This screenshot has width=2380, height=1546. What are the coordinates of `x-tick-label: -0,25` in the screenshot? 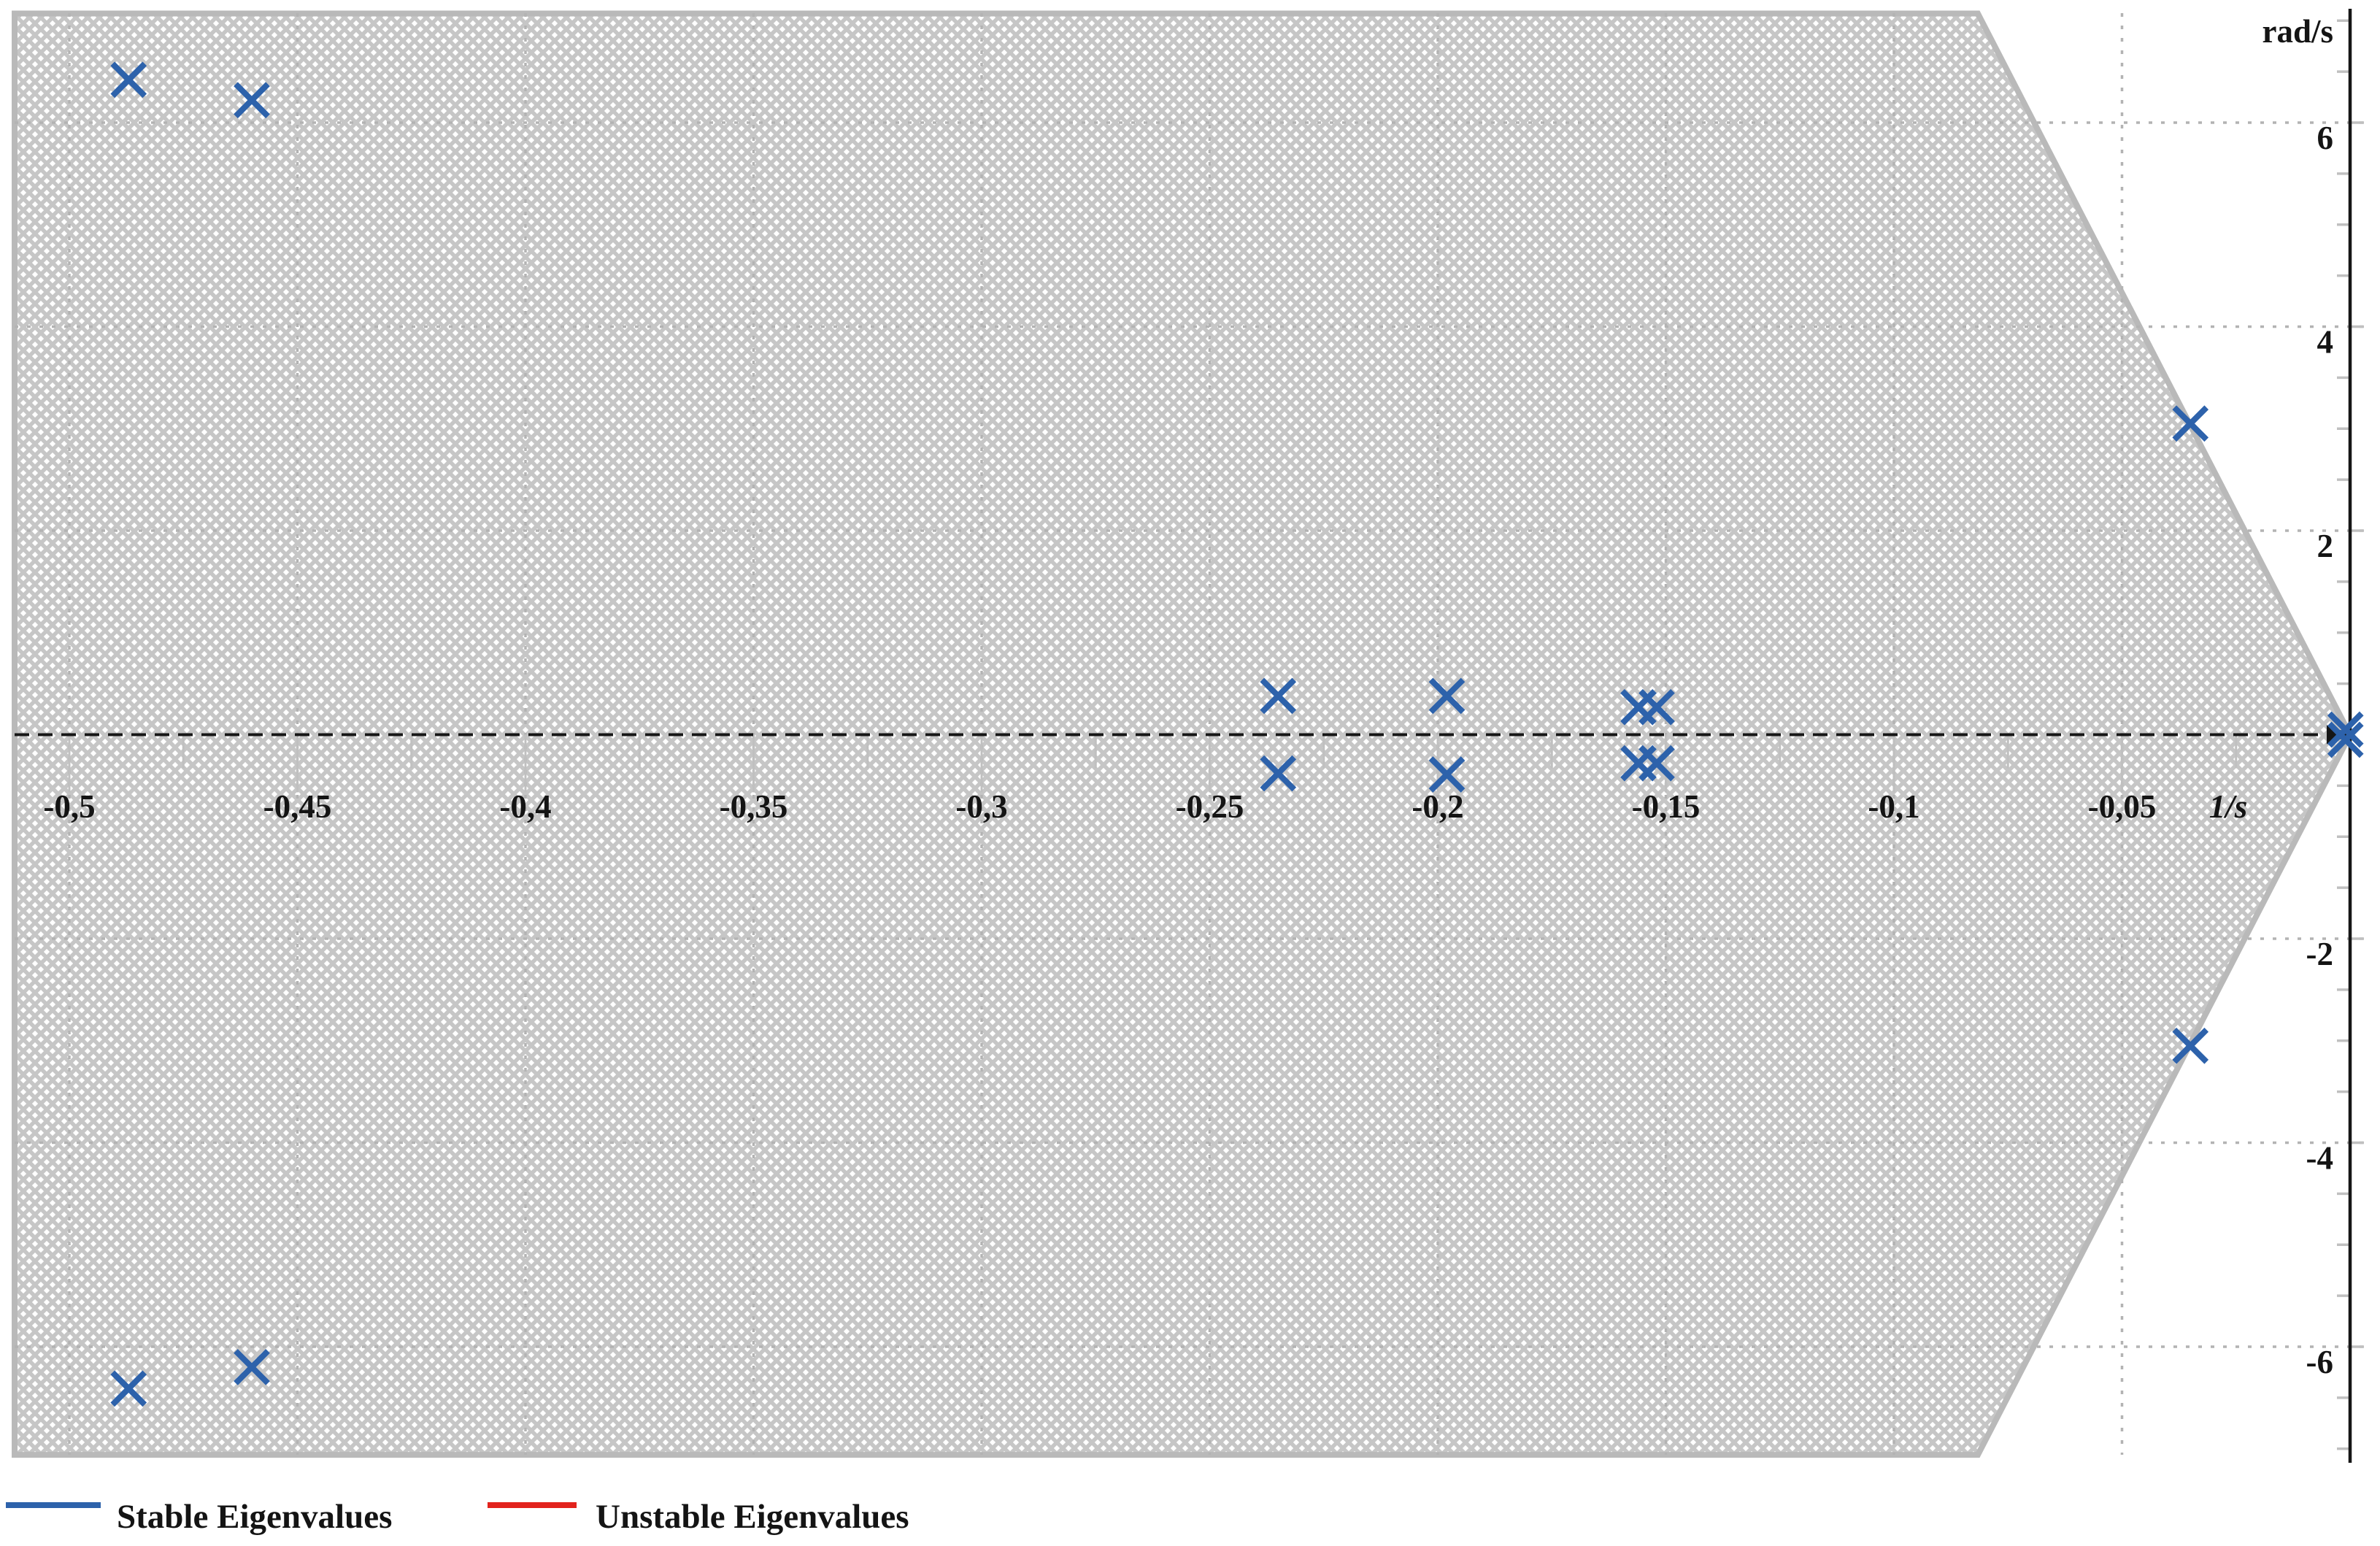 It's located at (1210, 807).